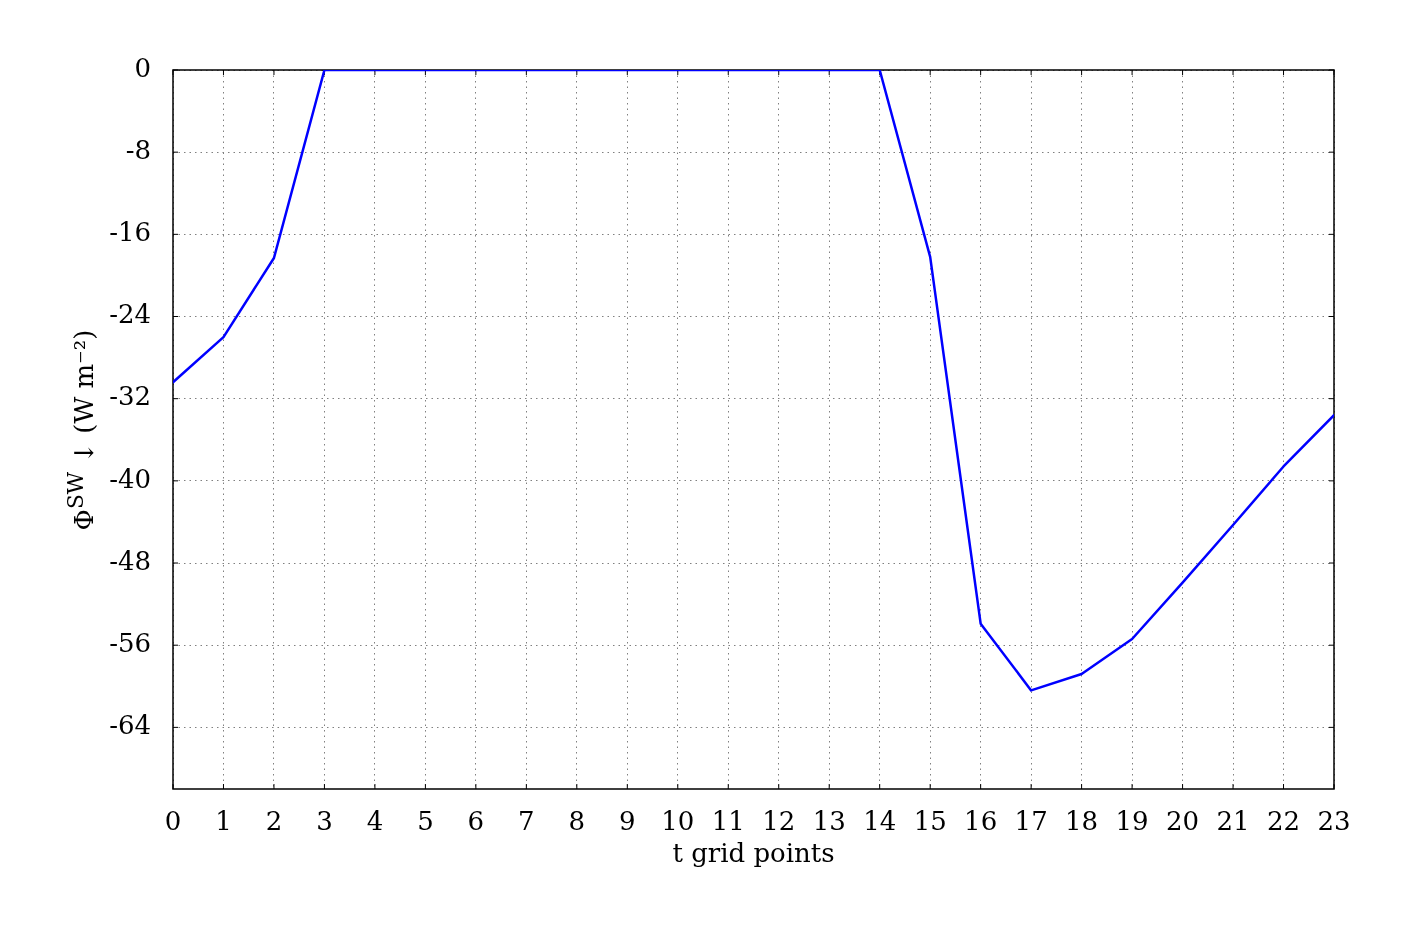 This screenshot has width=1411, height=929. I want to click on x-tick-label: 9, so click(627, 821).